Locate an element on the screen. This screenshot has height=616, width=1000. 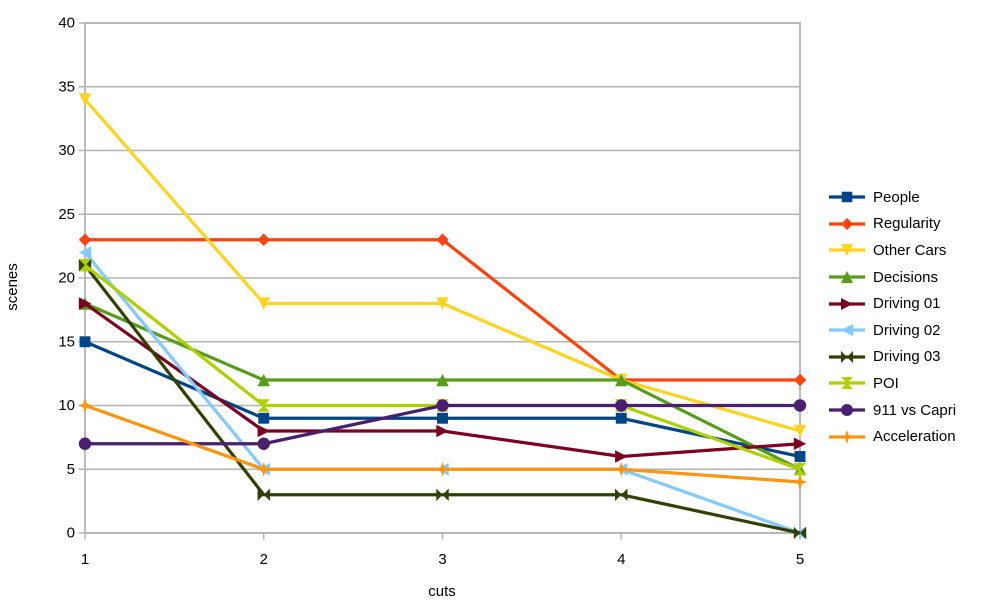
legend-item-other-cars: Other Cars is located at coordinates (892, 250).